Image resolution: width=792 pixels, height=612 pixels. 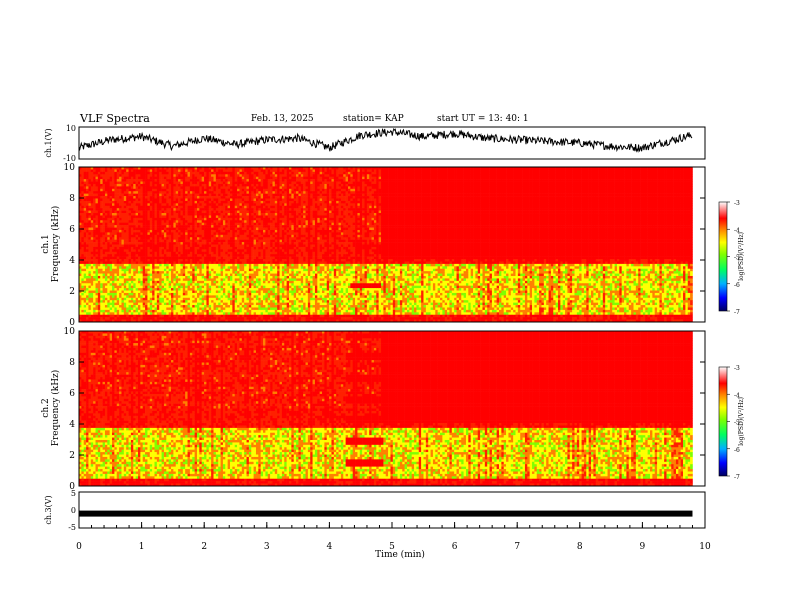 What do you see at coordinates (55, 244) in the screenshot?
I see `ch1-freq-label: Frequency (kHz)` at bounding box center [55, 244].